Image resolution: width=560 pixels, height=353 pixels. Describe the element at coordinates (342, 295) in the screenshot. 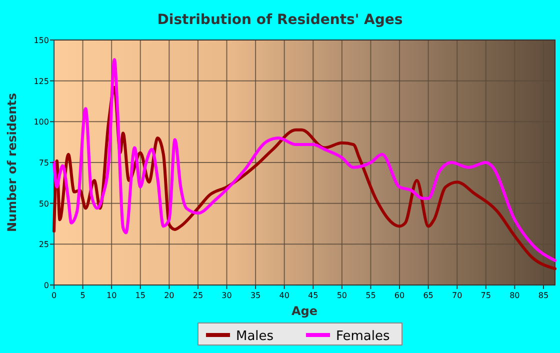

I see `x-tick-label: 50` at that location.